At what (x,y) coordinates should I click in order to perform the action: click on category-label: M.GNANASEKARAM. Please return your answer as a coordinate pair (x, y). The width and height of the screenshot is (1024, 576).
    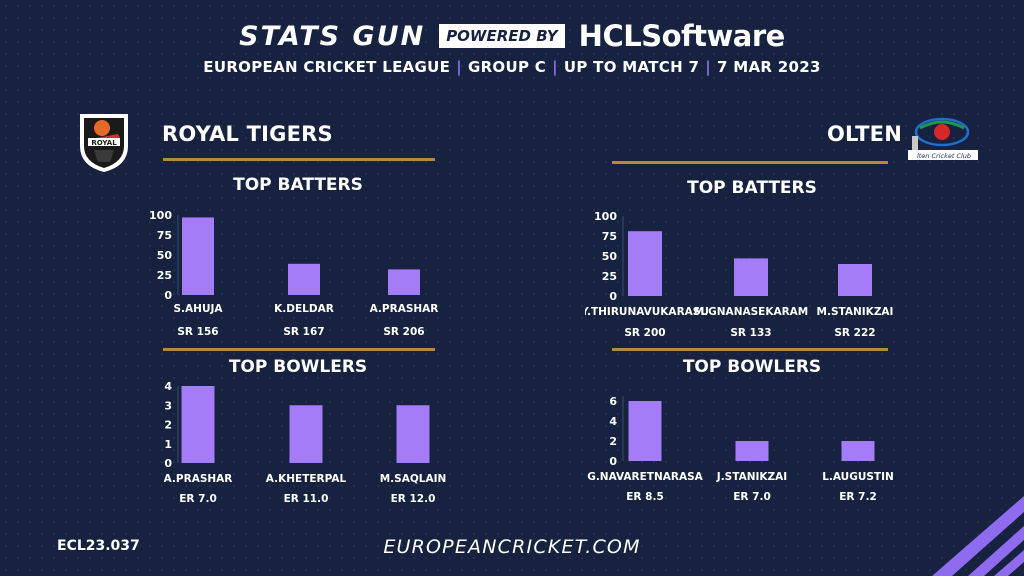
    Looking at the image, I should click on (751, 312).